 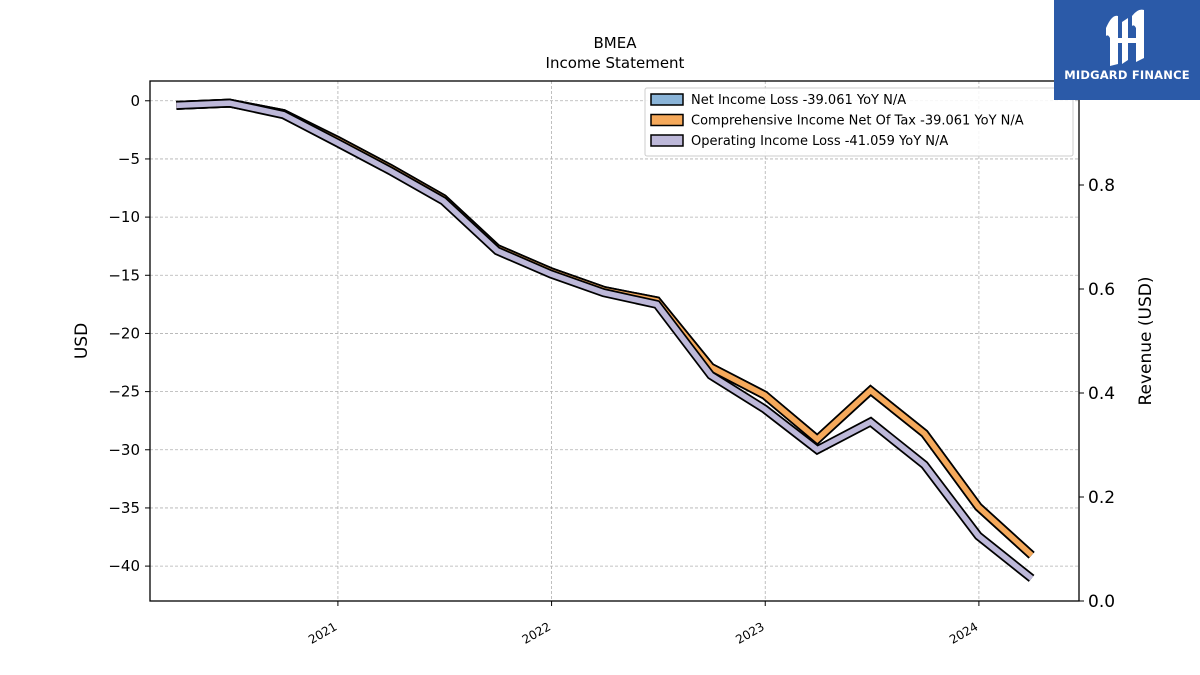 What do you see at coordinates (536, 632) in the screenshot?
I see `x-tick-label: 2022` at bounding box center [536, 632].